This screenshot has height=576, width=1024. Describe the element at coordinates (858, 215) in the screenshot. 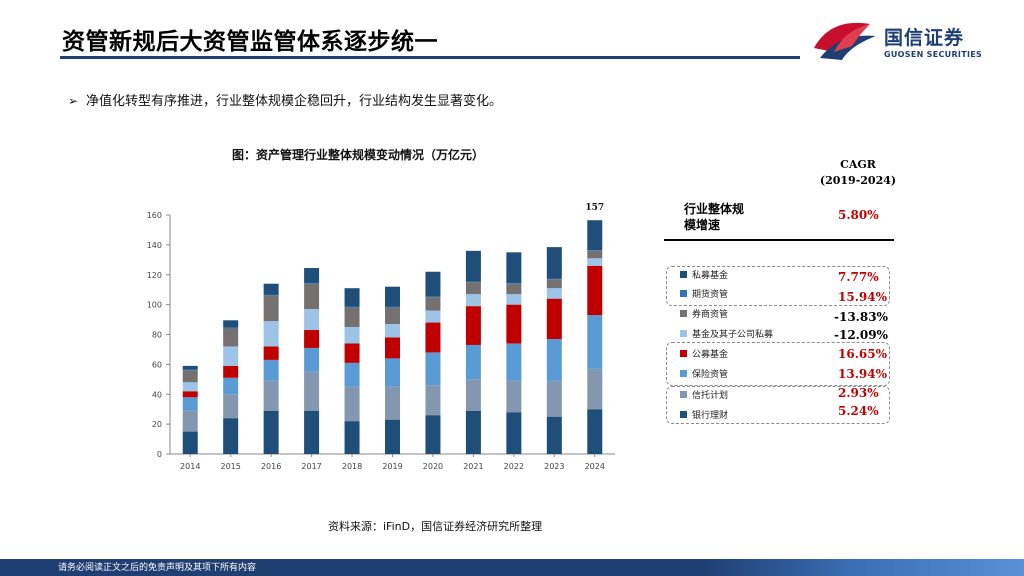

I see `industry-growth-value: 5.80%` at that location.